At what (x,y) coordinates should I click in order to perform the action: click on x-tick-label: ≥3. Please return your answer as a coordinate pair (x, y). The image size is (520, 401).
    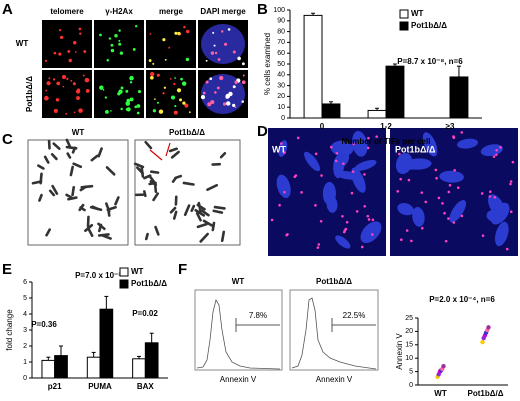
    Looking at the image, I should click on (450, 126).